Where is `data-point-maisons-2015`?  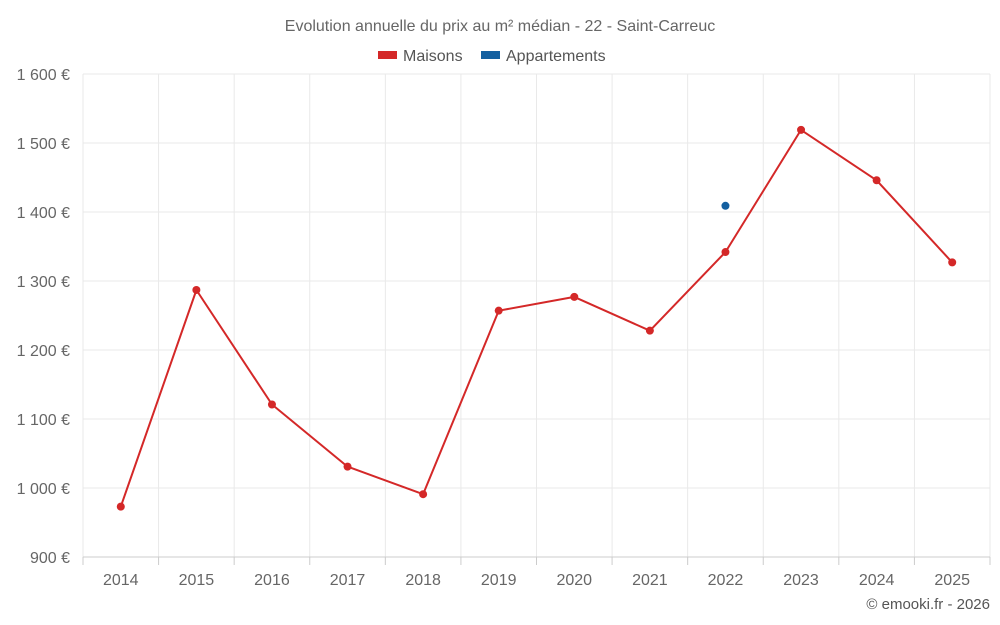 data-point-maisons-2015 is located at coordinates (196, 289).